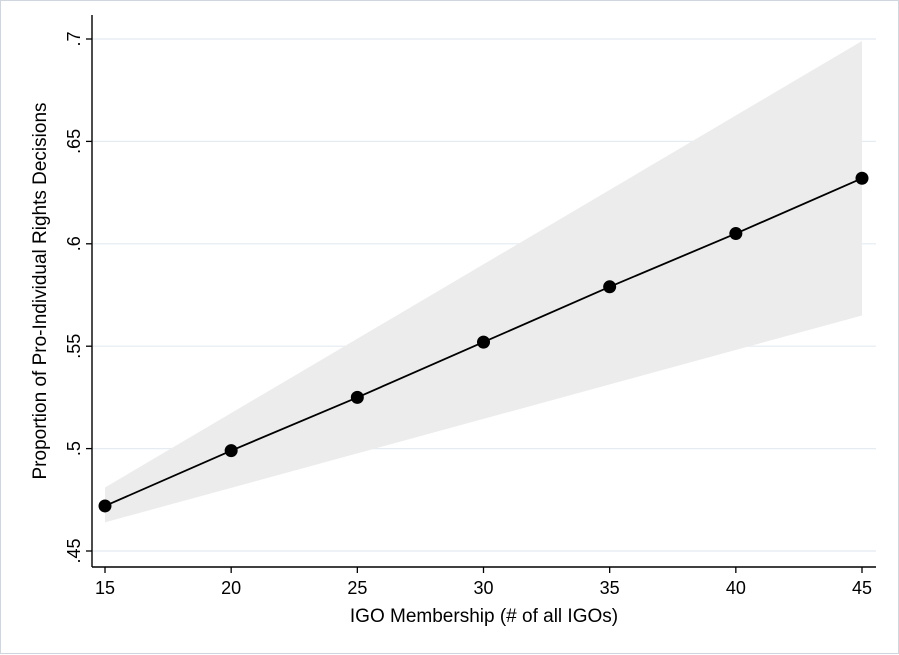 This screenshot has width=899, height=655. What do you see at coordinates (74, 141) in the screenshot?
I see `y-tick-label-4: .65` at bounding box center [74, 141].